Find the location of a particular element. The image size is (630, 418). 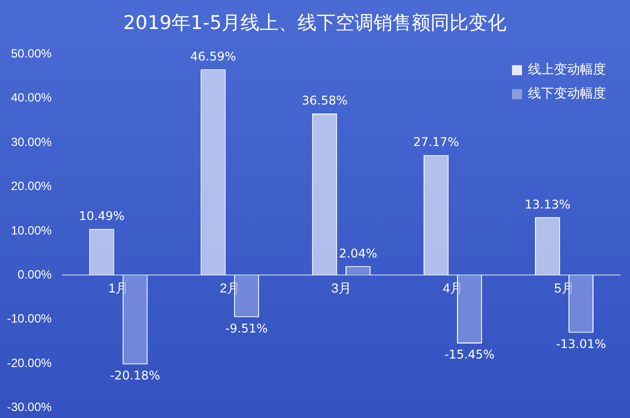

y-tick-label: 50.00% is located at coordinates (31, 53).